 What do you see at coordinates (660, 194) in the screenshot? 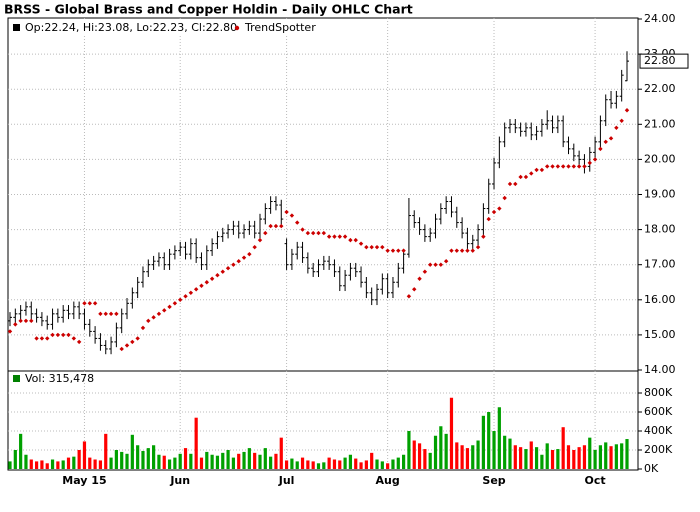
I see `y-tick-label: 19.00` at bounding box center [660, 194].